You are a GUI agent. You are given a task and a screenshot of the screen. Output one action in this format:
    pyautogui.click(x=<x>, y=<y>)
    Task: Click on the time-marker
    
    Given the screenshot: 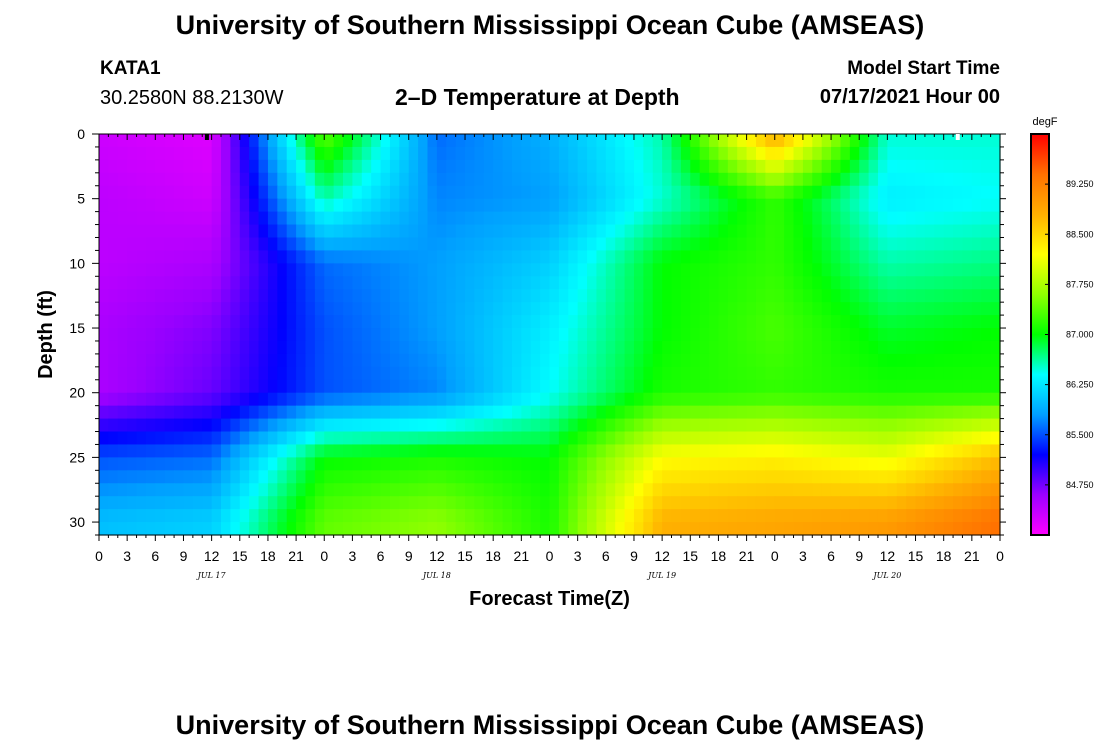 What is the action you would take?
    pyautogui.click(x=206, y=137)
    